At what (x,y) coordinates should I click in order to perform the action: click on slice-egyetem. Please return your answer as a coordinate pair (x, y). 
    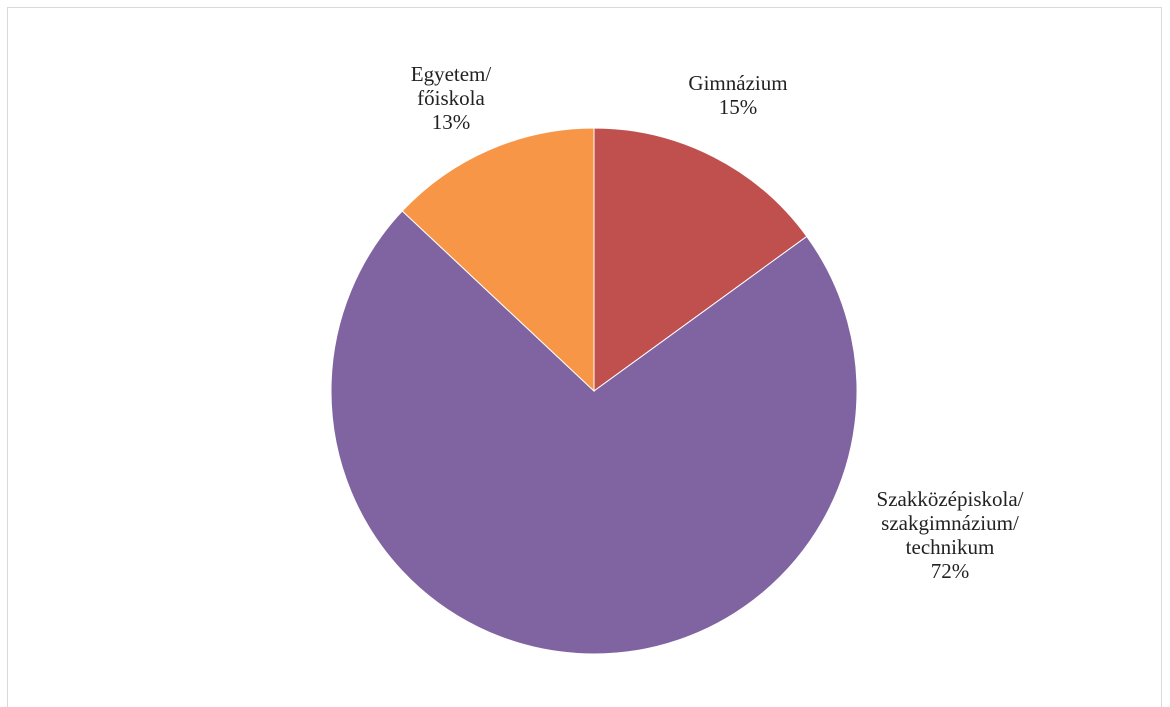
    Looking at the image, I should click on (498, 260).